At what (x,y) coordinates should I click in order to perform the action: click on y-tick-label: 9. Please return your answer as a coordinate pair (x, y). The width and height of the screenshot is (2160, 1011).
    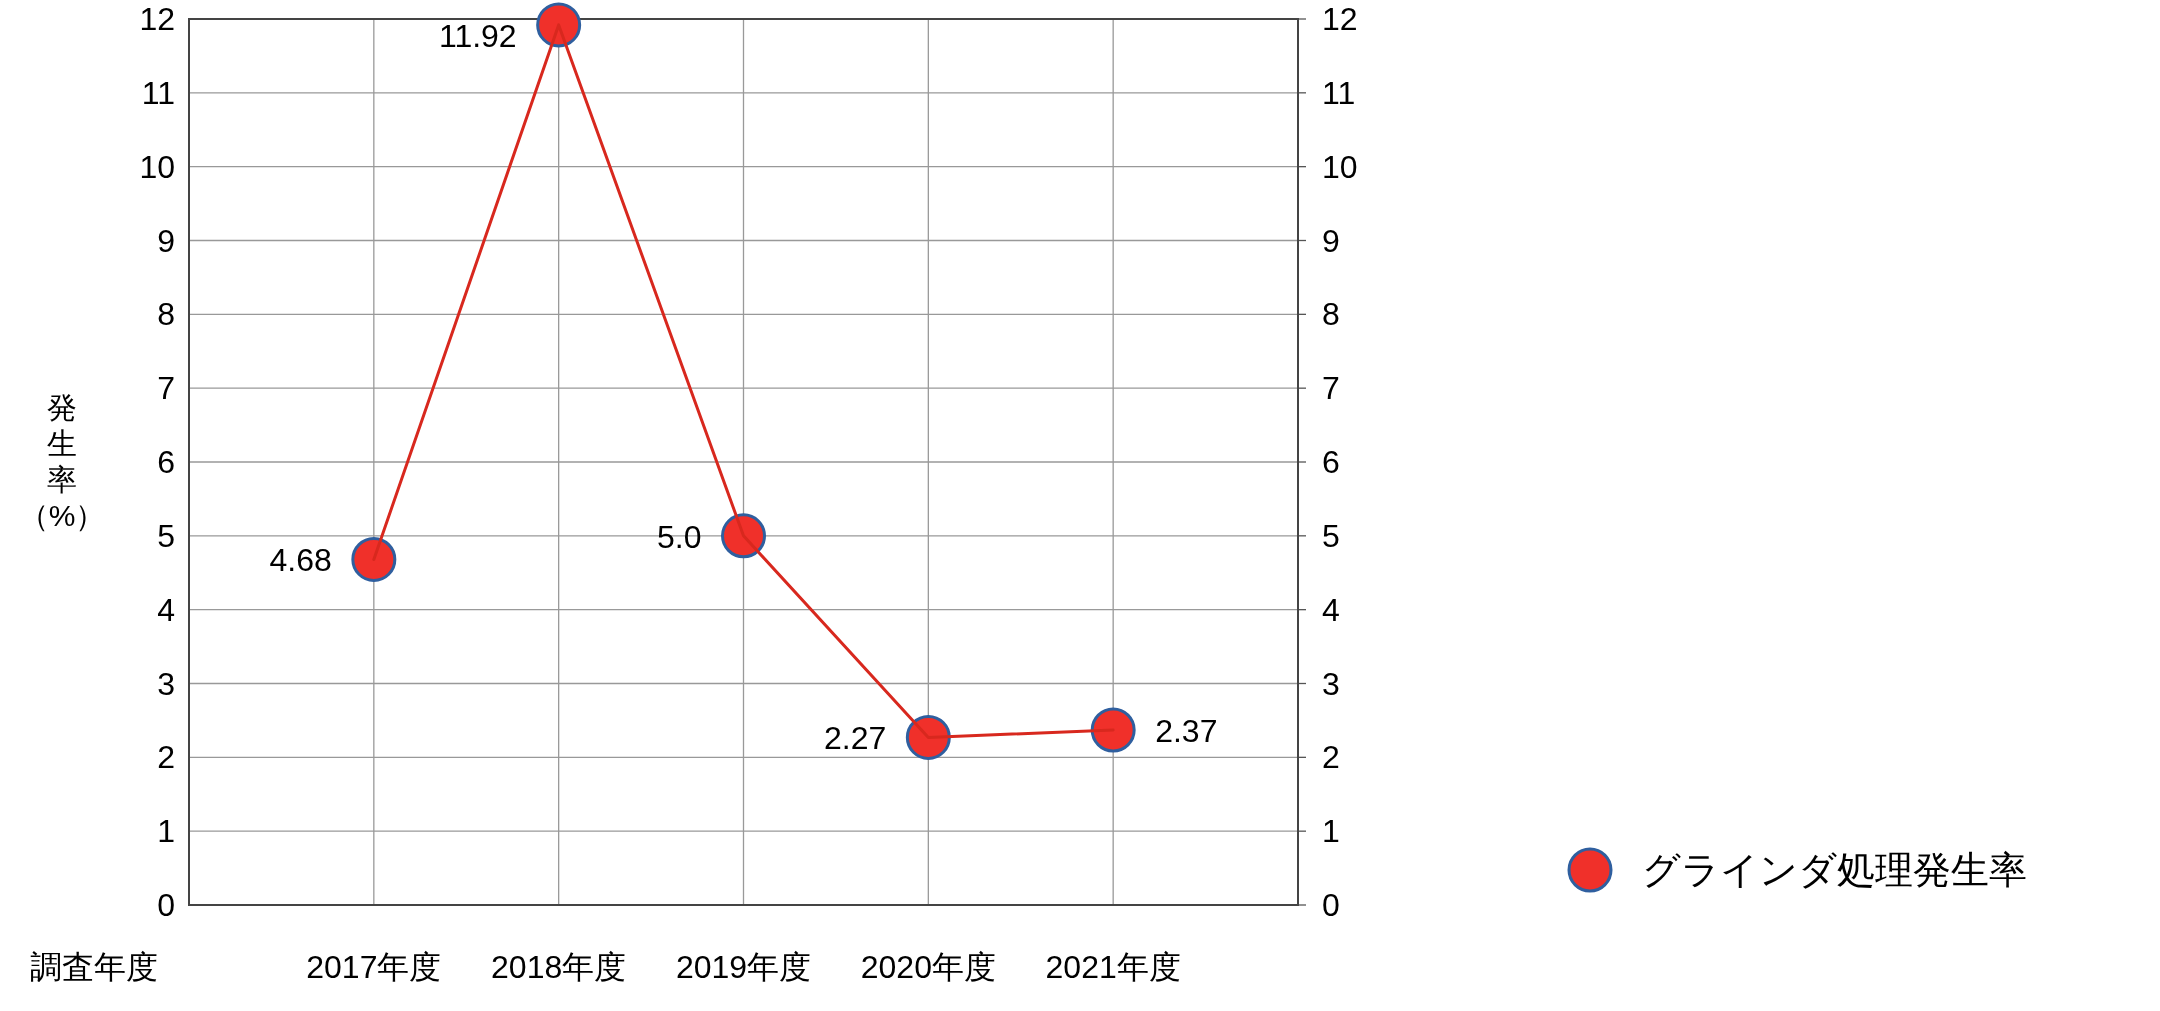
    Looking at the image, I should click on (166, 240).